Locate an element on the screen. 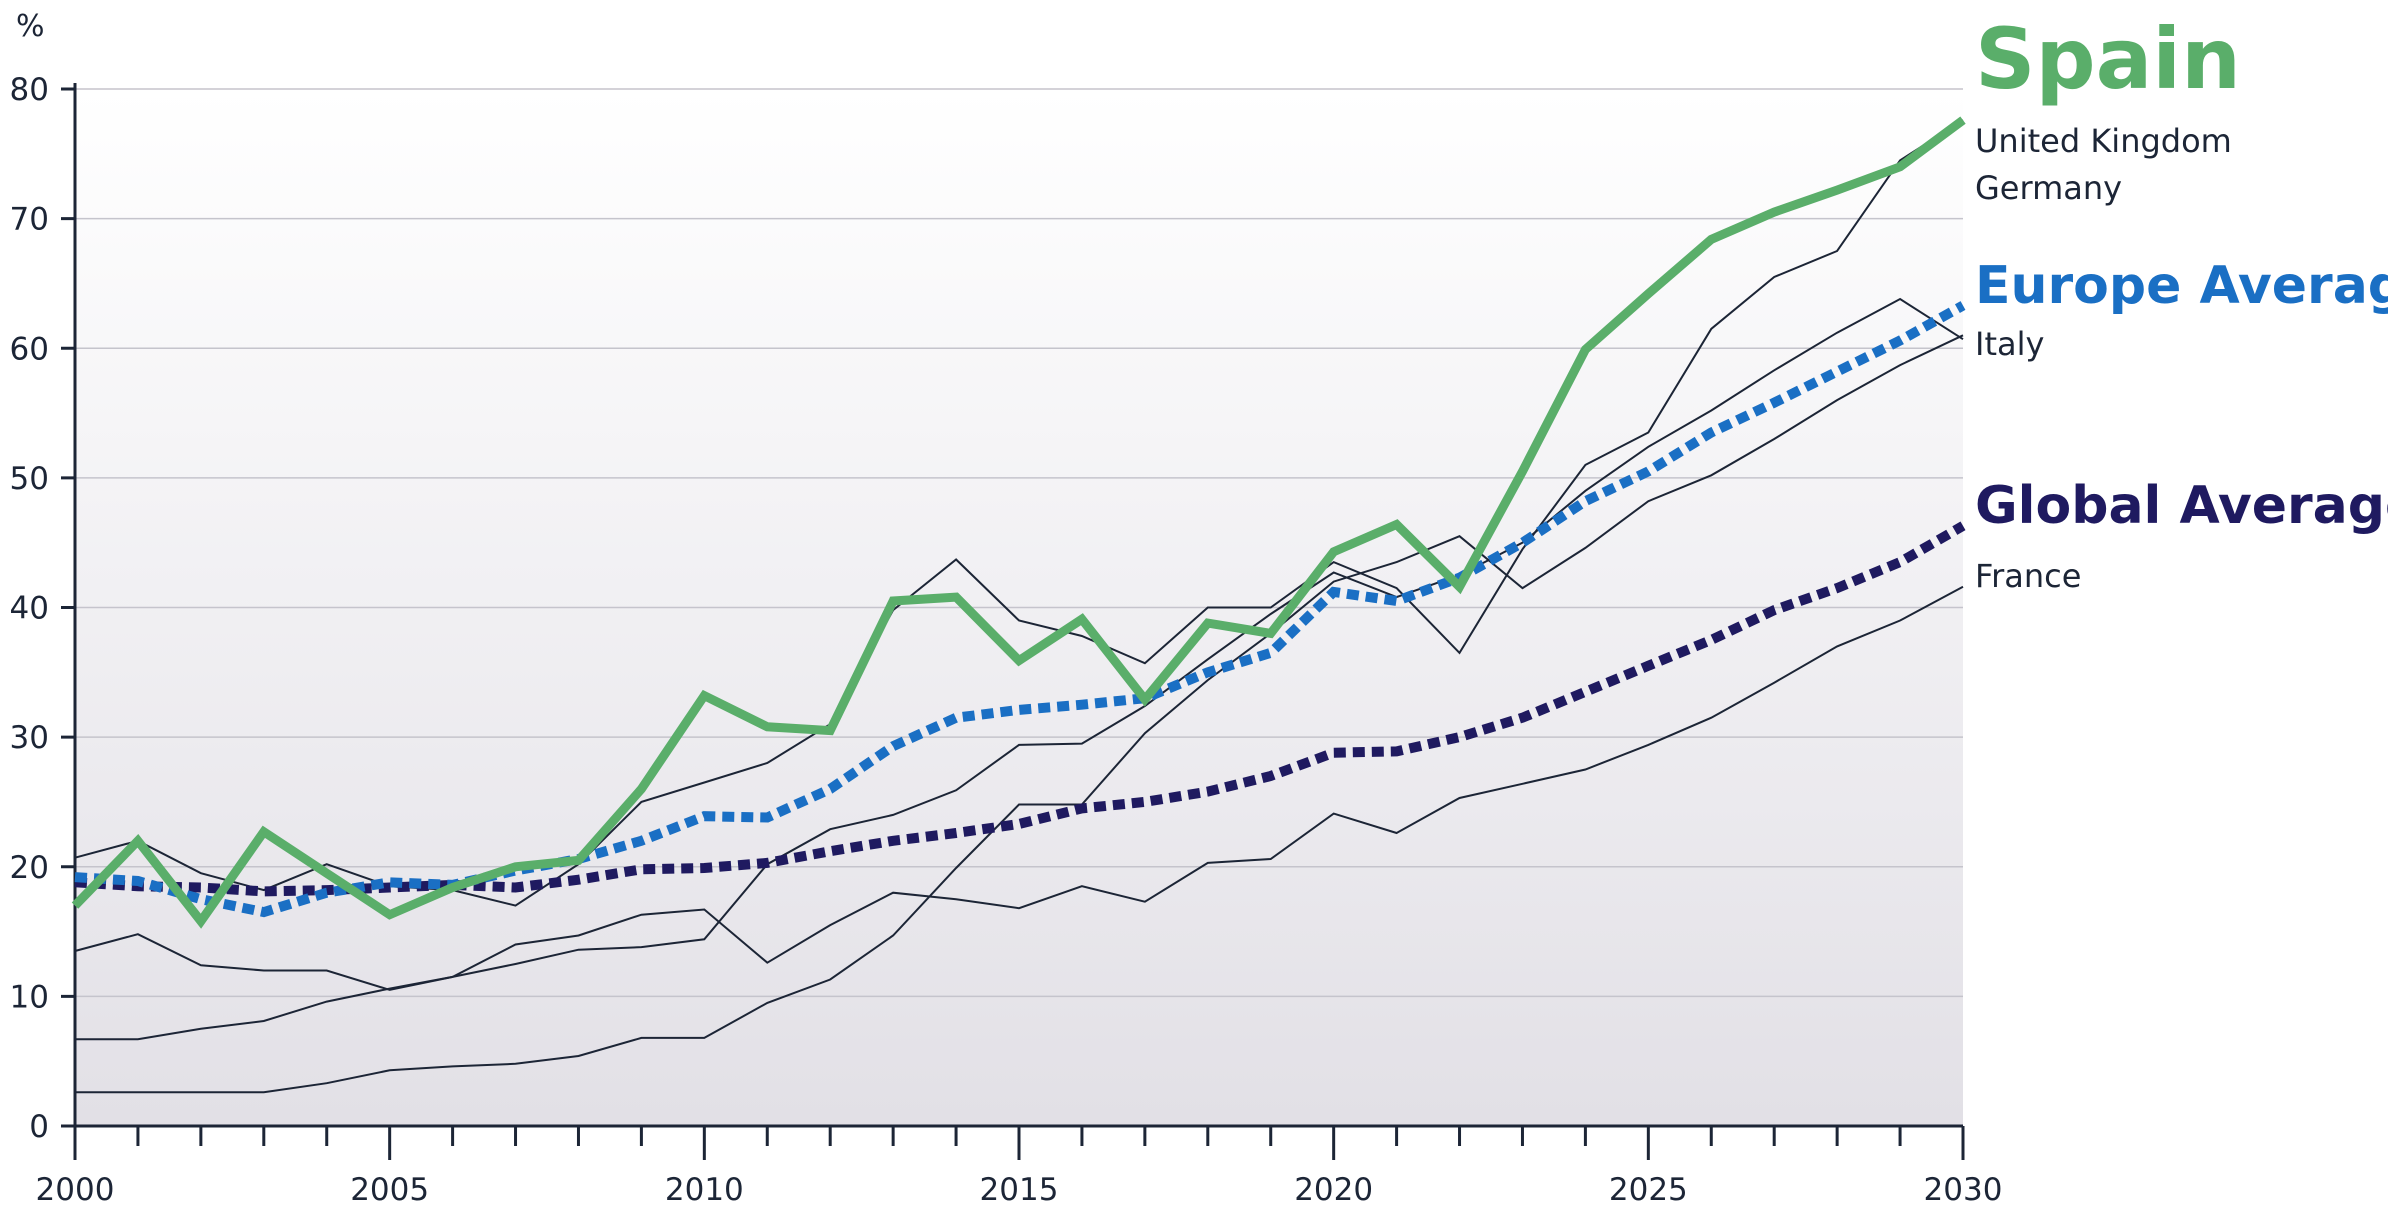  y-unit-label: % is located at coordinates (30, 26).